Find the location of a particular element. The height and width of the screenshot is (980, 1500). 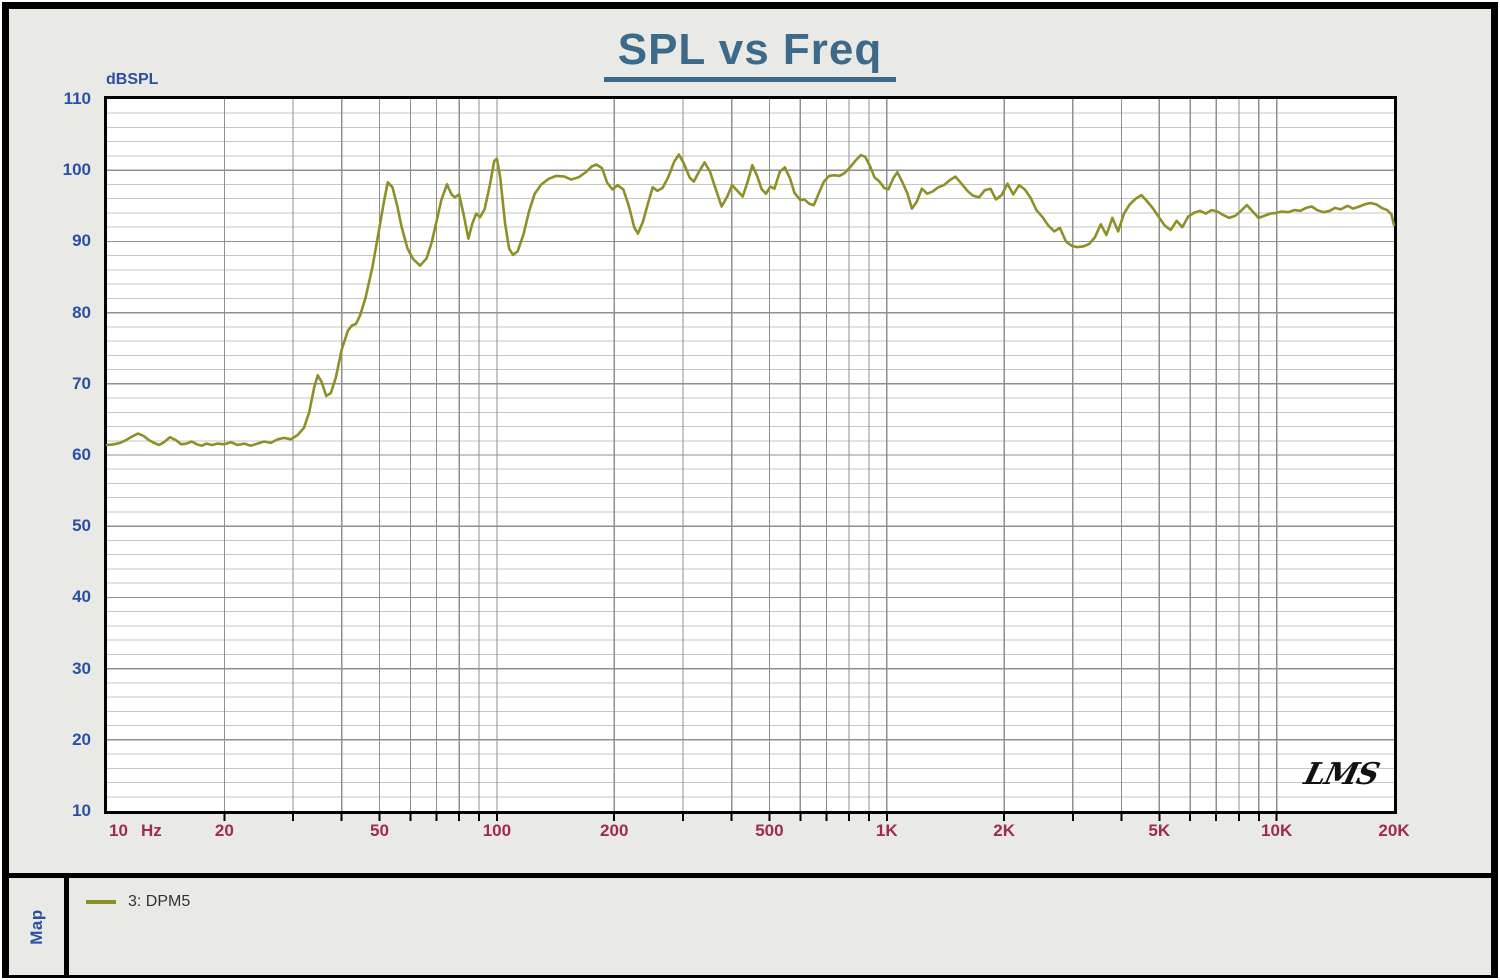

x-tick-label: 10 is located at coordinates (118, 830).